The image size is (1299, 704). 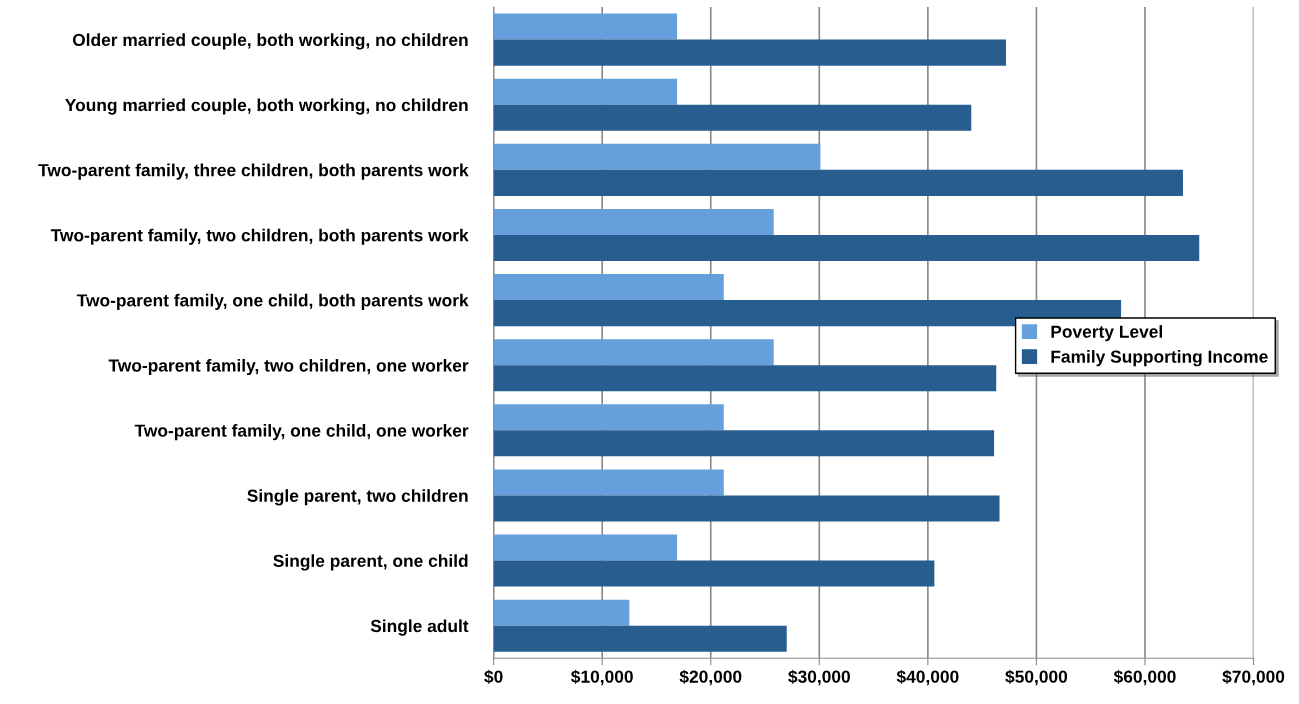 What do you see at coordinates (1106, 333) in the screenshot?
I see `legend-label: Poverty Level` at bounding box center [1106, 333].